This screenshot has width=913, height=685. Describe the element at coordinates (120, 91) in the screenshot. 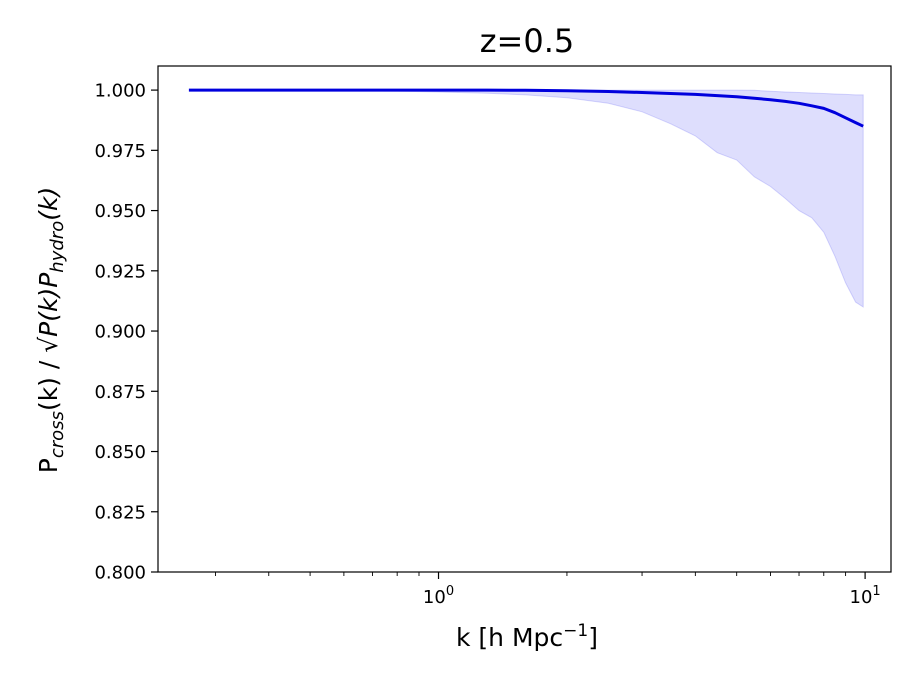

I see `y-tick-label: 1.000` at that location.